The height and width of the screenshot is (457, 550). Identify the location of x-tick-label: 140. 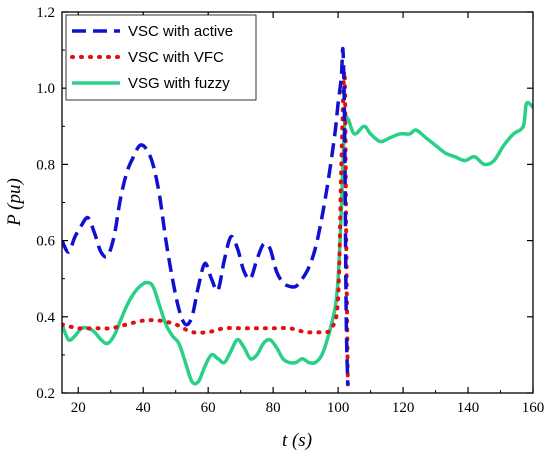
(468, 408).